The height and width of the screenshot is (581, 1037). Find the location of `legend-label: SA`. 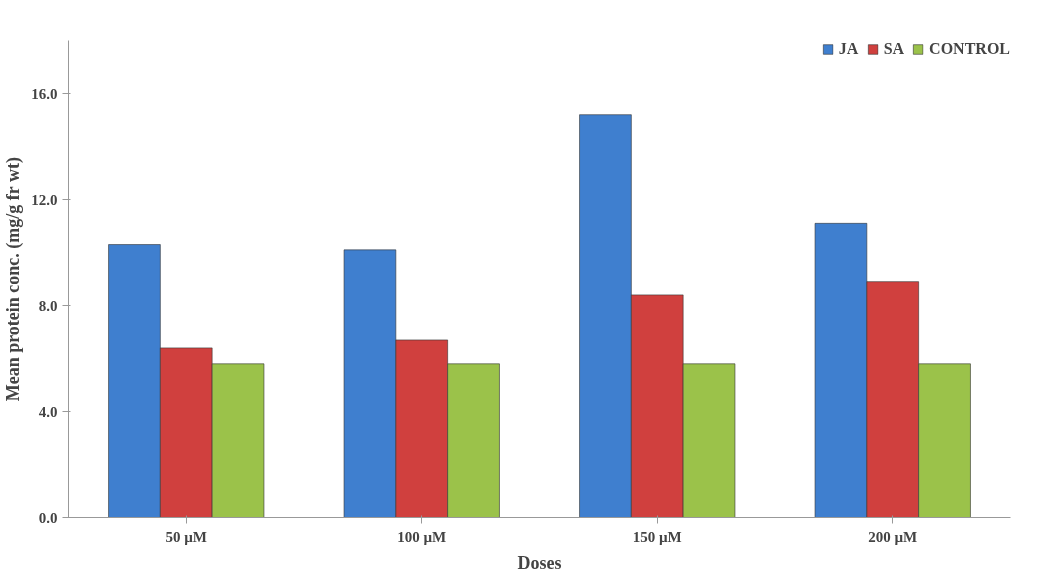

legend-label: SA is located at coordinates (894, 49).